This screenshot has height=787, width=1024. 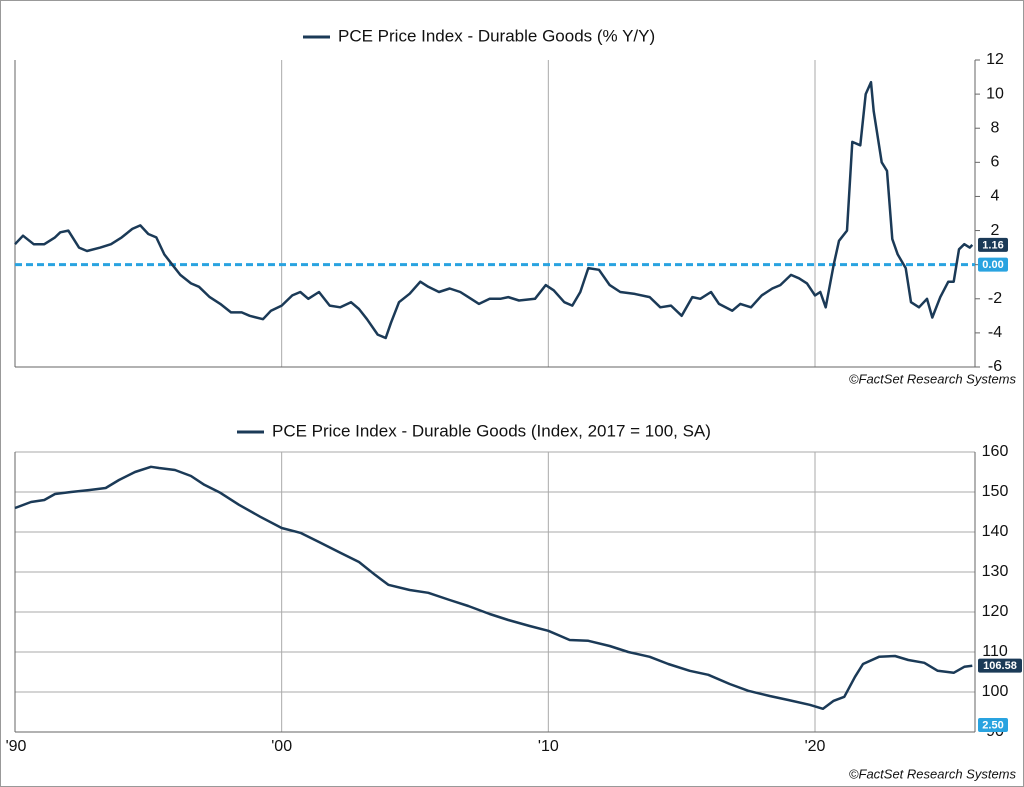 I want to click on y-tick-label: 12, so click(x=995, y=59).